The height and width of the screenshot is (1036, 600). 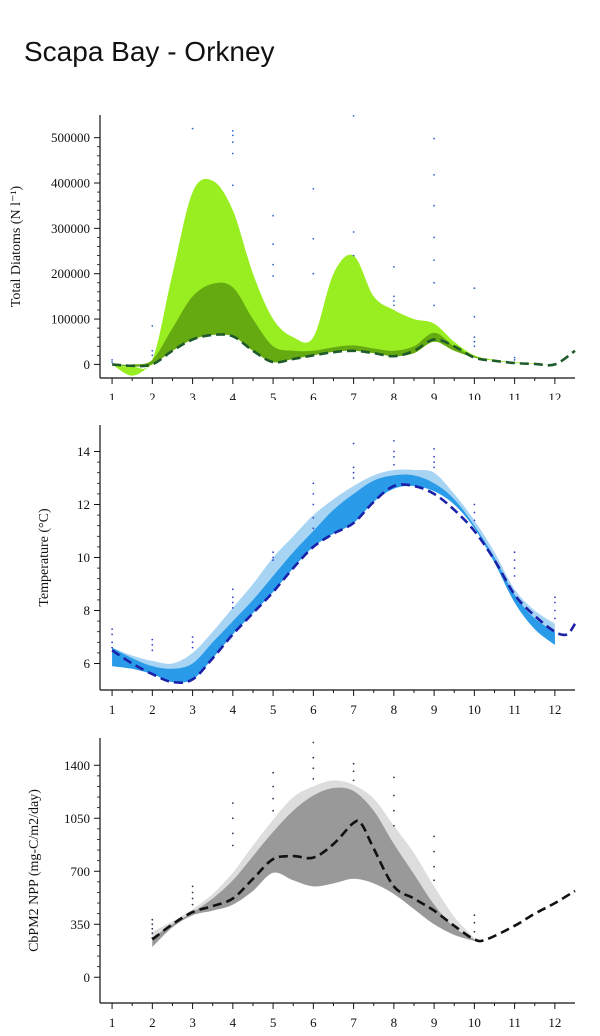 What do you see at coordinates (70, 183) in the screenshot?
I see `y-tick-label: 400000` at bounding box center [70, 183].